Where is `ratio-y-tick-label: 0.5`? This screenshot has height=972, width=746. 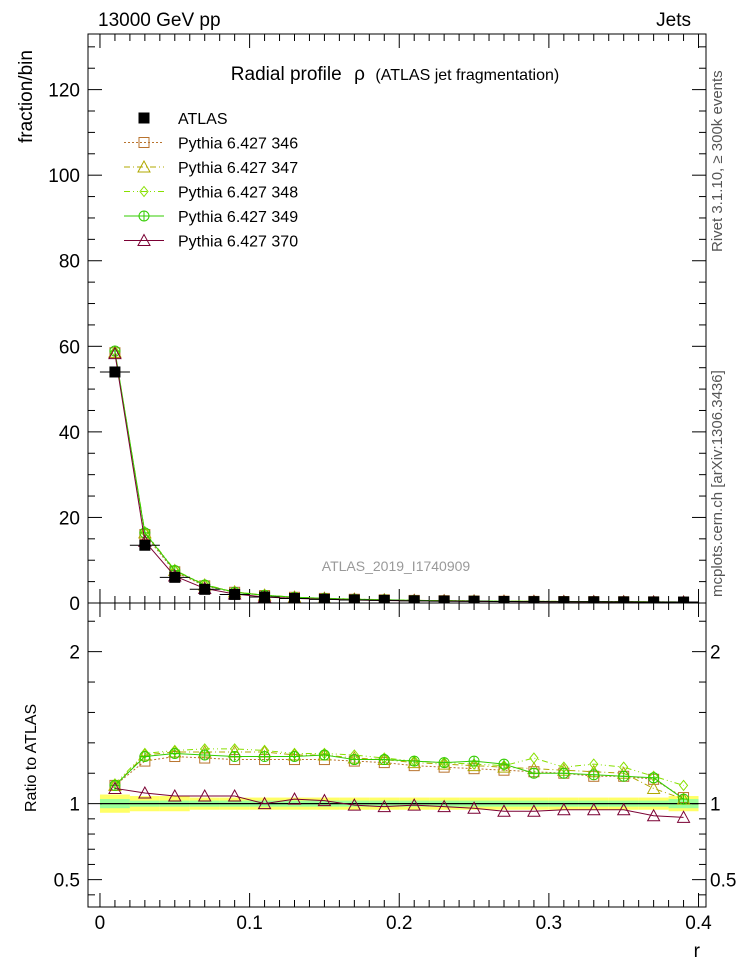 ratio-y-tick-label: 0.5 is located at coordinates (67, 881).